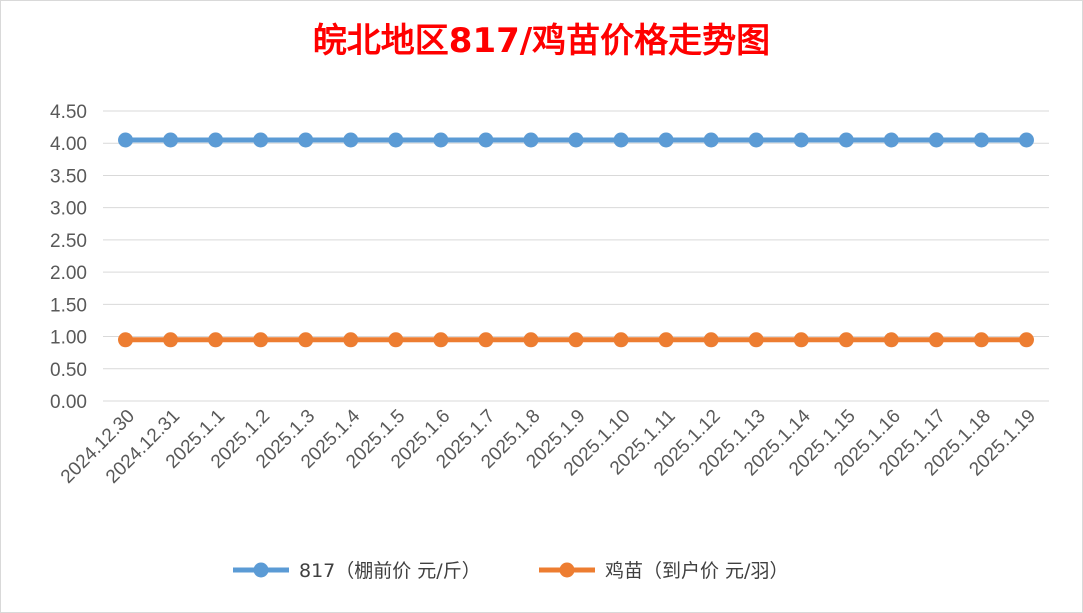  I want to click on legend-label: 817（棚前价 元/斤）, so click(390, 571).